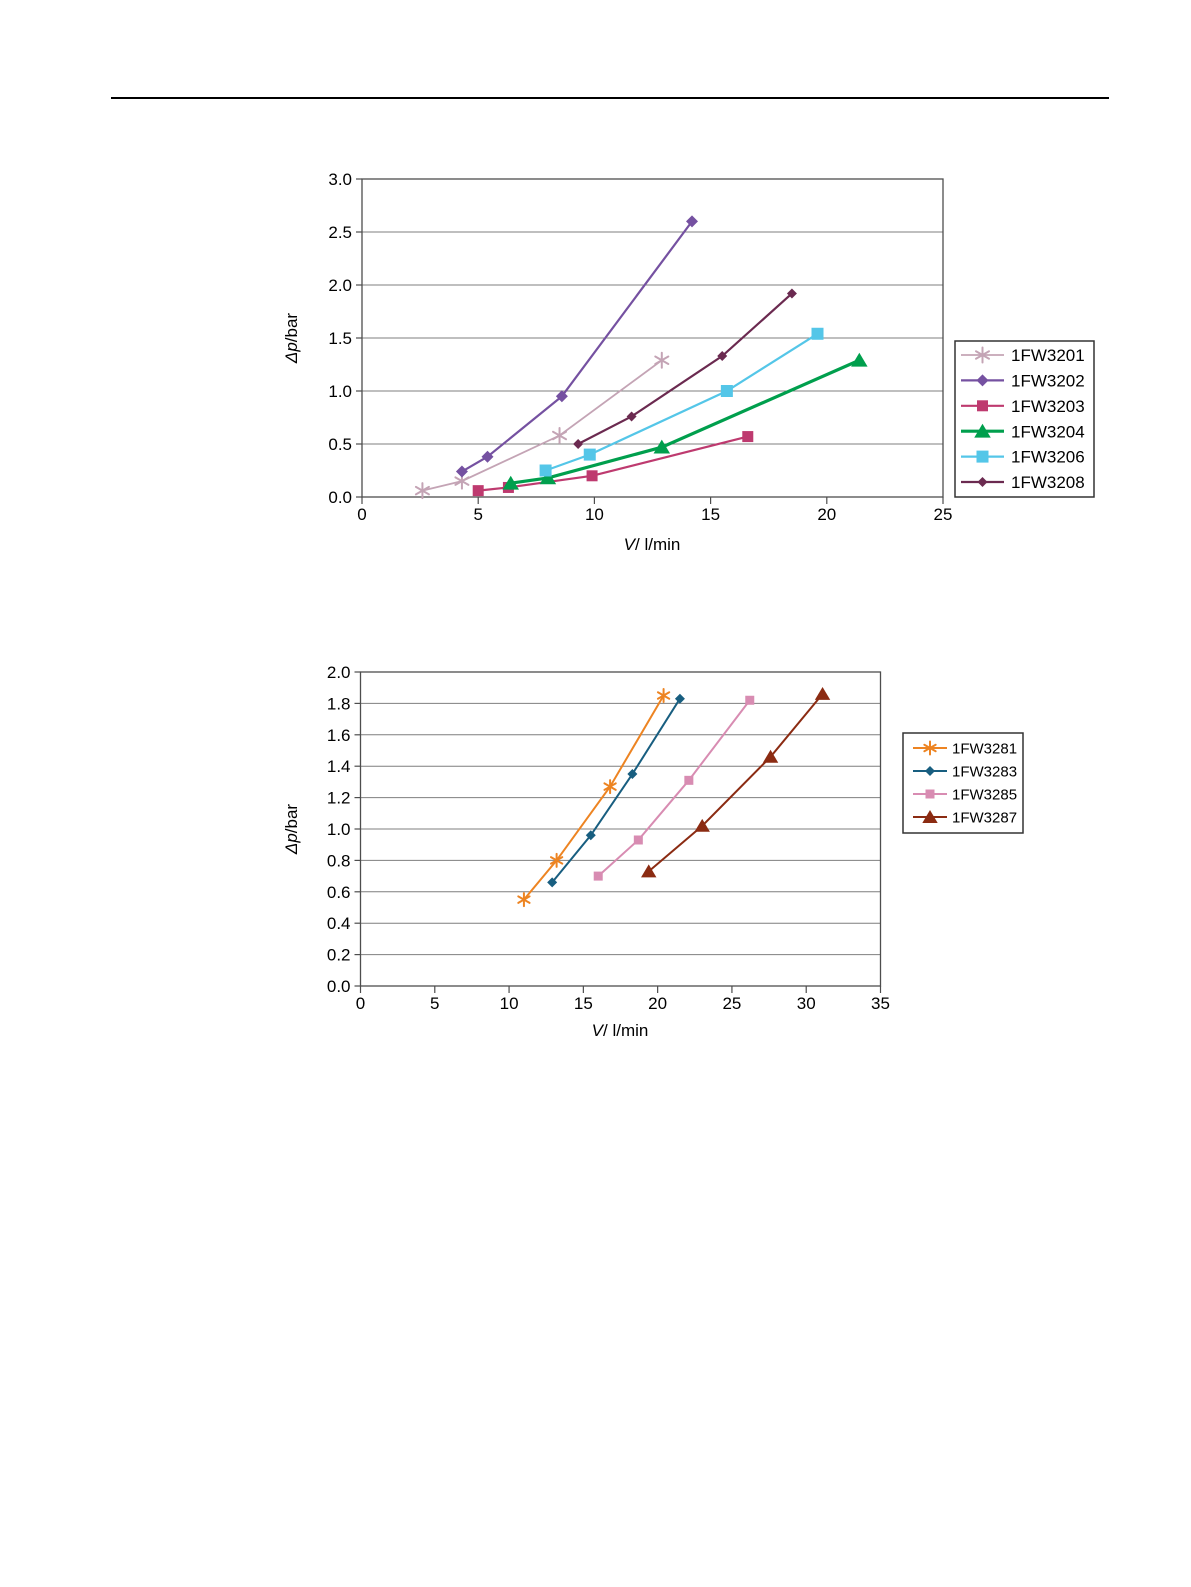  Describe the element at coordinates (339, 735) in the screenshot. I see `y-tick-label: 1.6` at that location.